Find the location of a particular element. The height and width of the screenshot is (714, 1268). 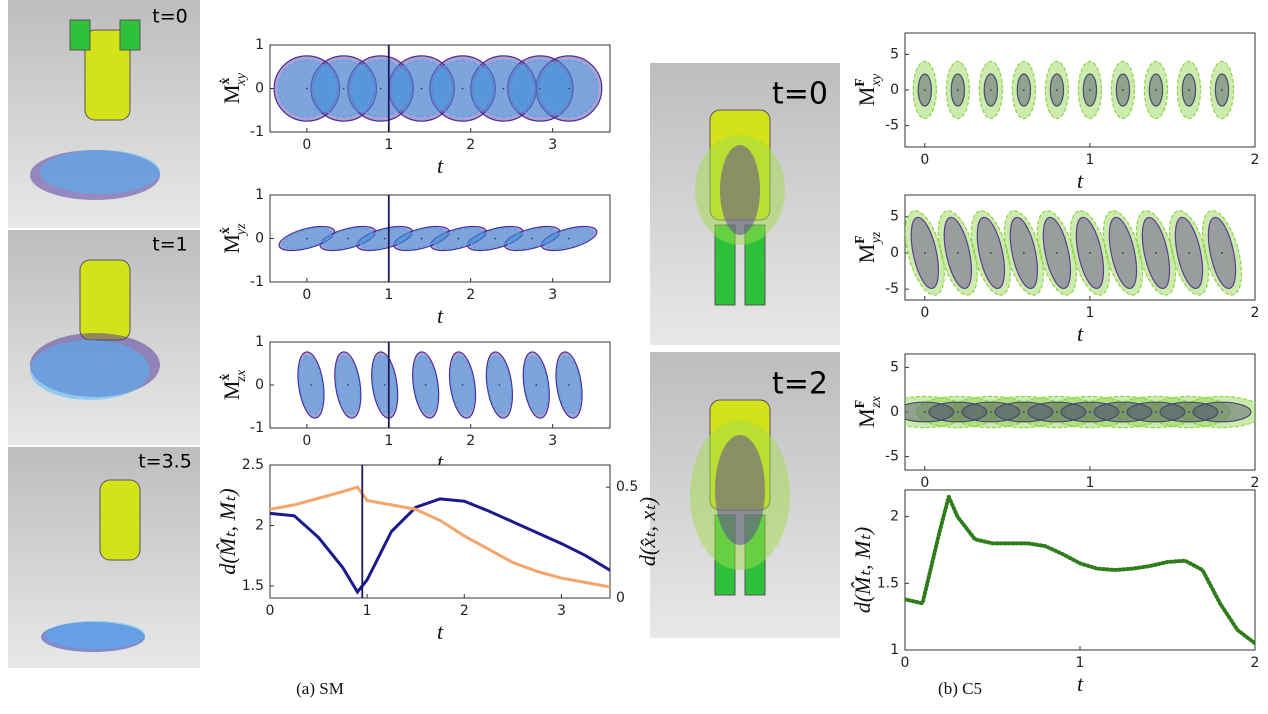

chart: 0 1 2 3 -1 0 1 t Mẋzx is located at coordinates (414, 404).